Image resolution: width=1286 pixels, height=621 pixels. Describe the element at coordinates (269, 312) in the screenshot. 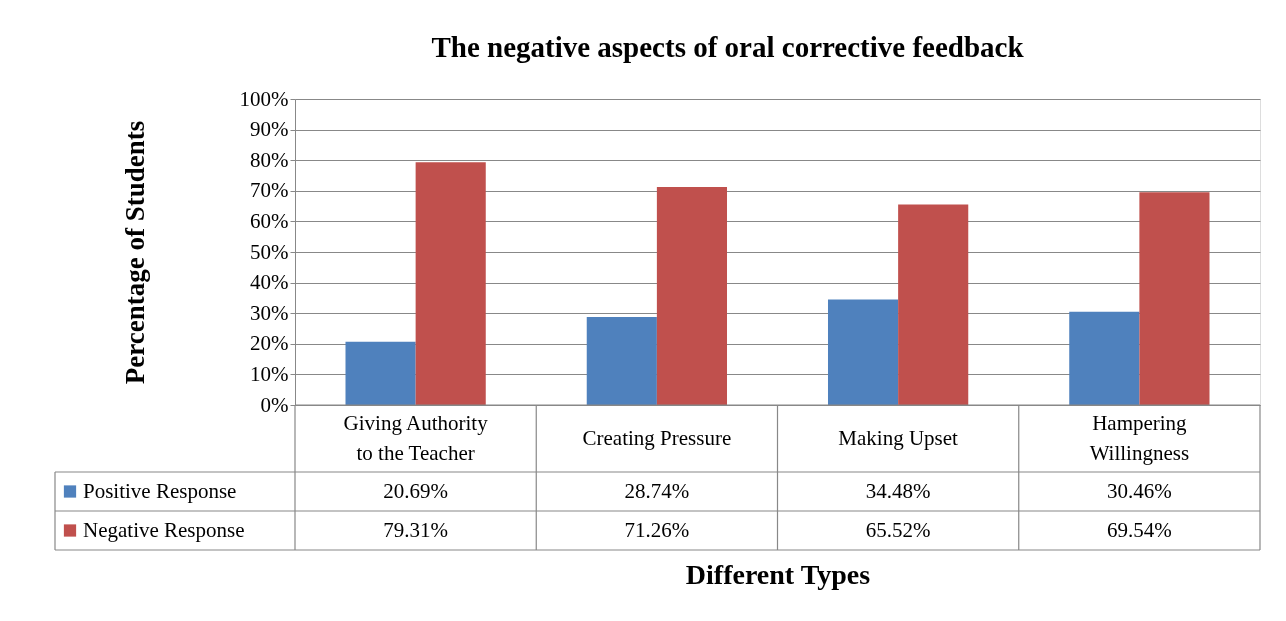

I see `y-tick-label: 30%` at that location.